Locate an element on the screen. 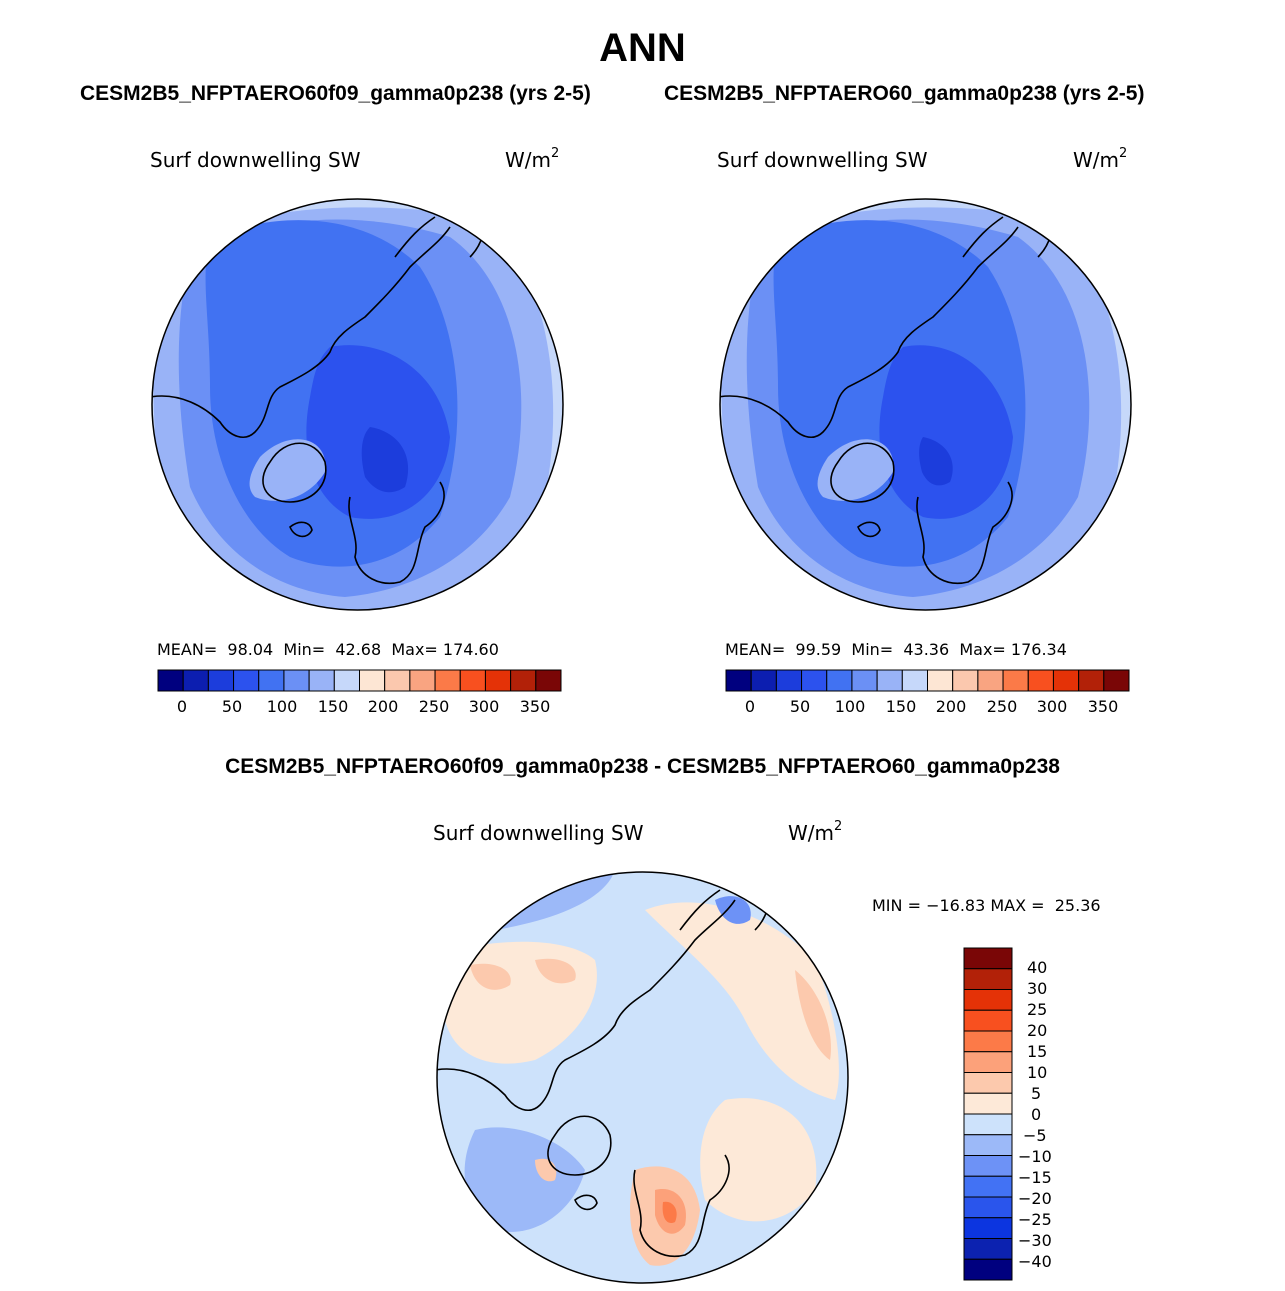 This screenshot has height=1291, width=1285. diff-tick-neg40: −40 is located at coordinates (1035, 1261).